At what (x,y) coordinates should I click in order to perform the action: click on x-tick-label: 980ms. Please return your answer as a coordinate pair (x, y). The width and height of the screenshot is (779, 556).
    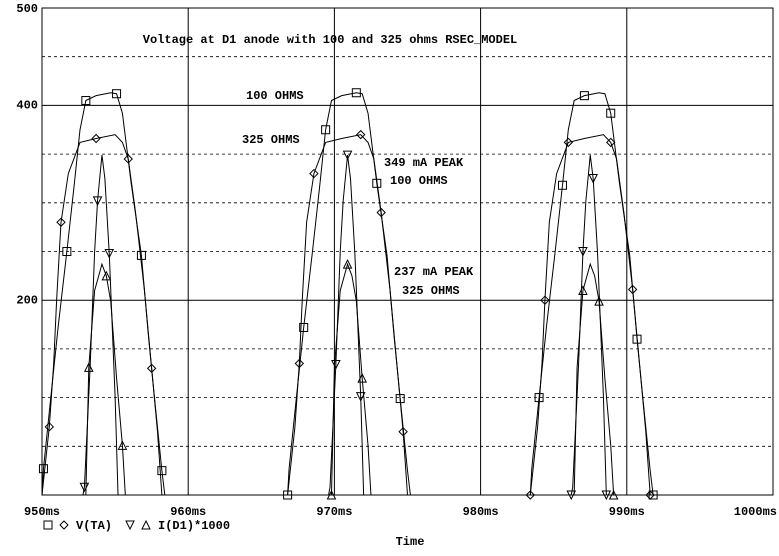
    Looking at the image, I should click on (481, 512).